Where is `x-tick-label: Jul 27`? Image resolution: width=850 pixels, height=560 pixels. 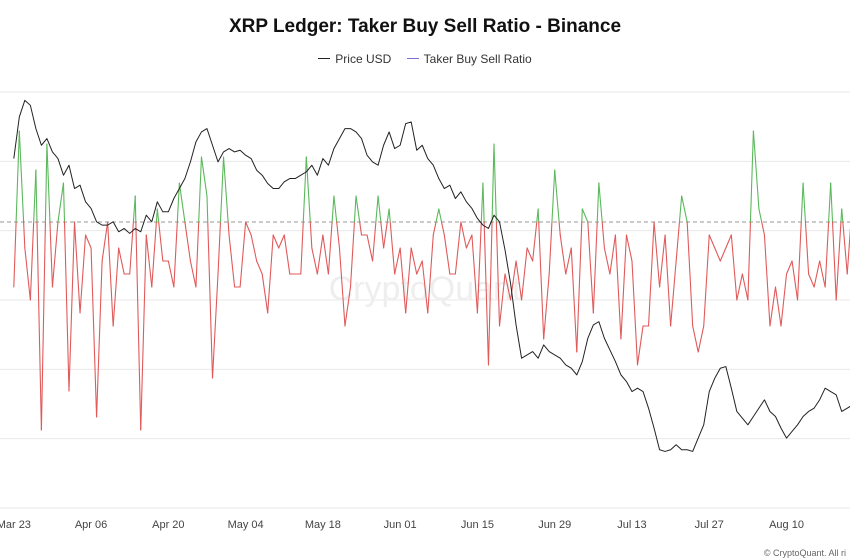
x-tick-label: Jul 27 is located at coordinates (709, 525).